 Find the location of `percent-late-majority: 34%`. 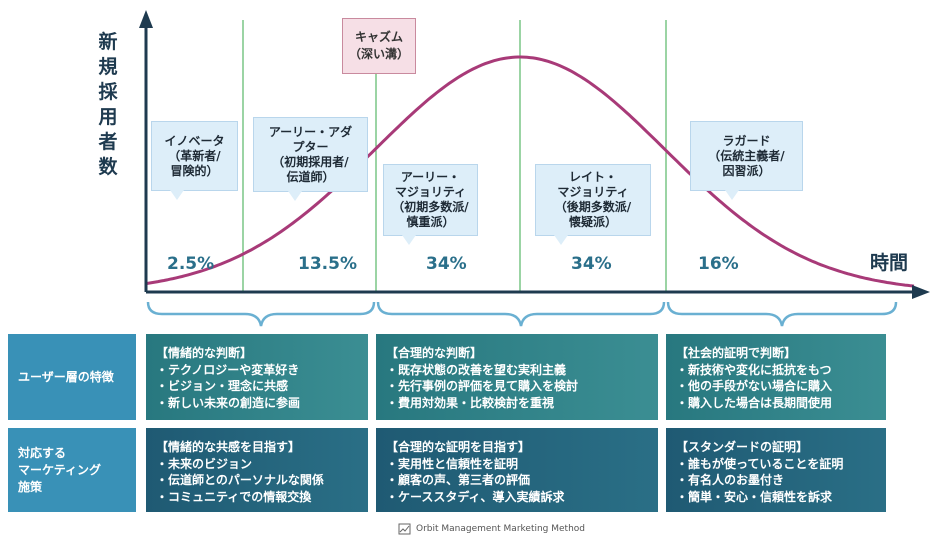

percent-late-majority: 34% is located at coordinates (591, 264).